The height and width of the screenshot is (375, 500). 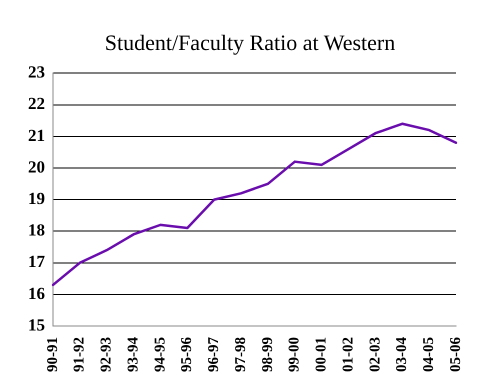 I want to click on x-tick-label: 02-03, so click(x=375, y=354).